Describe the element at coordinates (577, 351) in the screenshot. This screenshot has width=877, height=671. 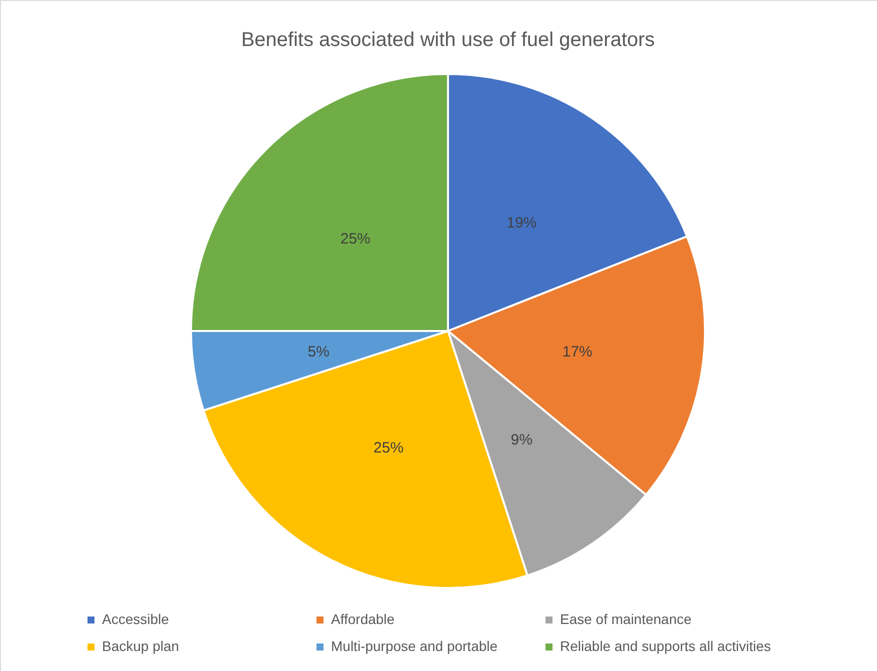
I see `data-label: 17%` at that location.